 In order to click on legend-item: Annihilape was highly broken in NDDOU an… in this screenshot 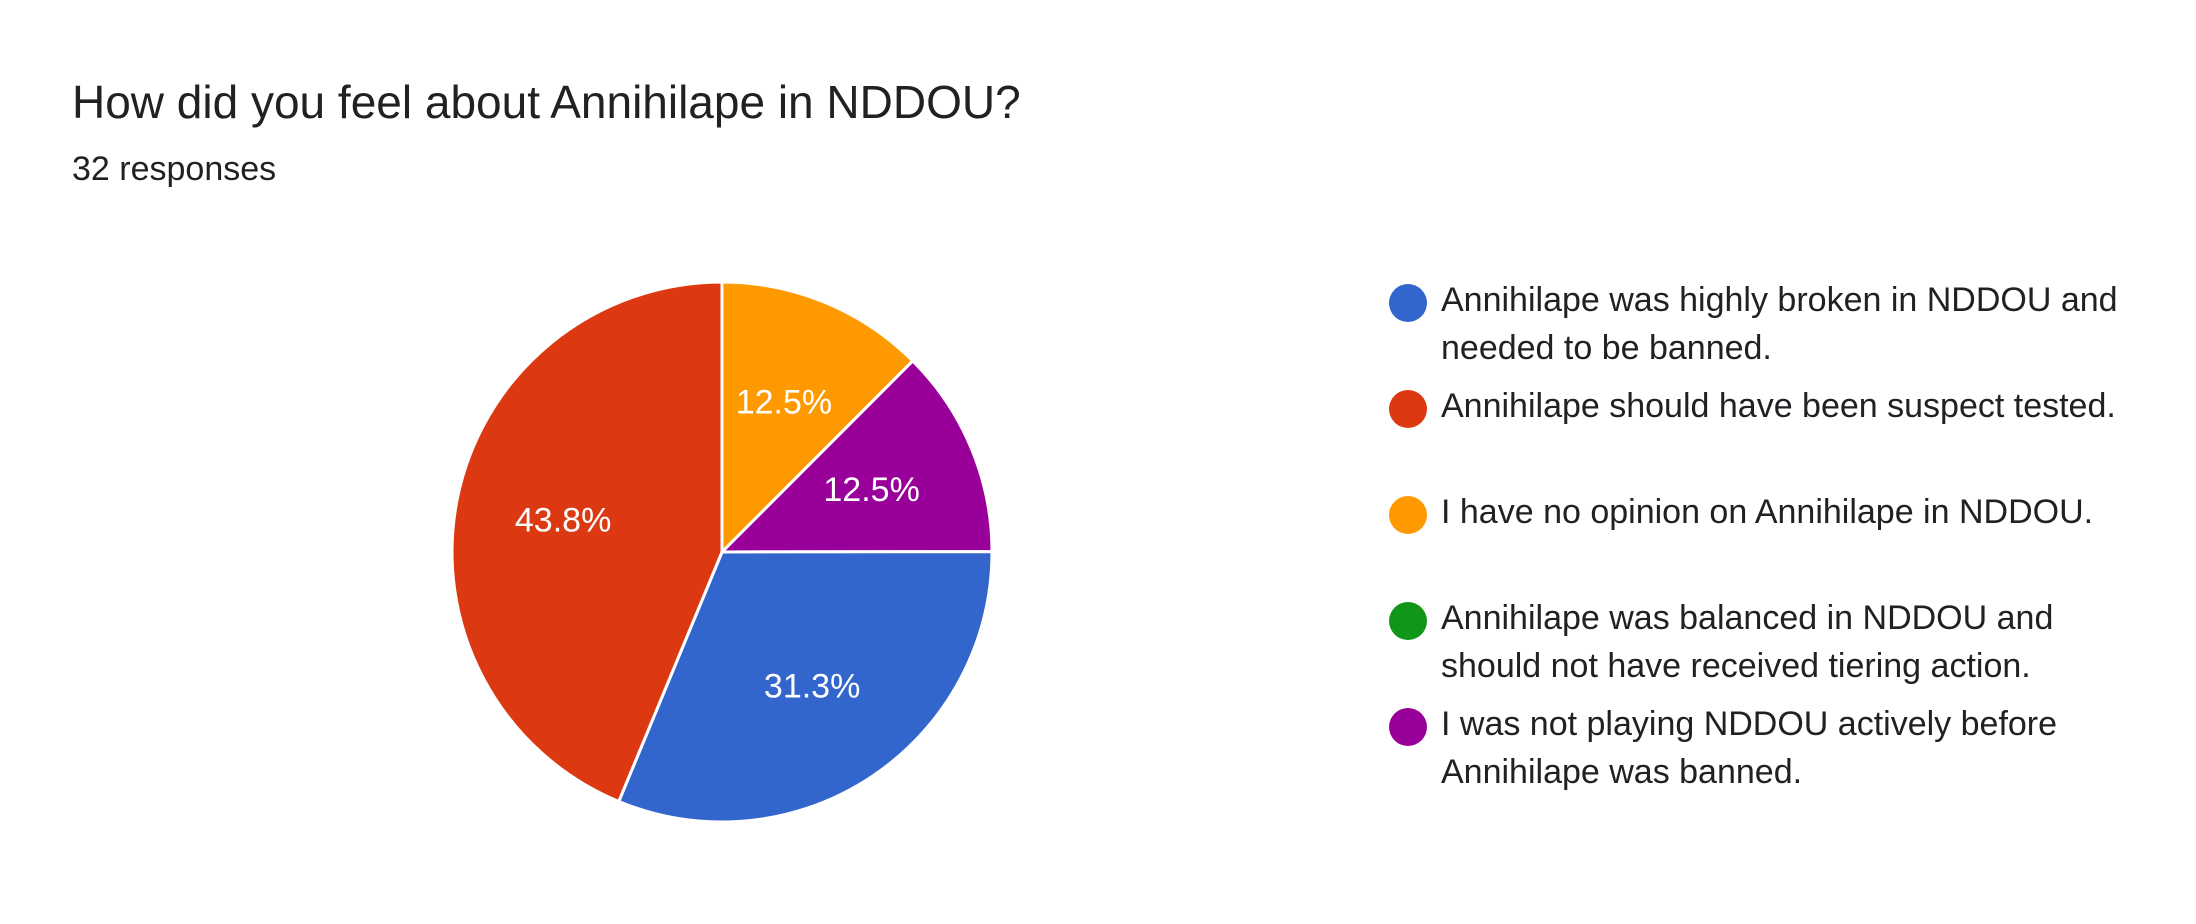, I will do `click(1779, 329)`.